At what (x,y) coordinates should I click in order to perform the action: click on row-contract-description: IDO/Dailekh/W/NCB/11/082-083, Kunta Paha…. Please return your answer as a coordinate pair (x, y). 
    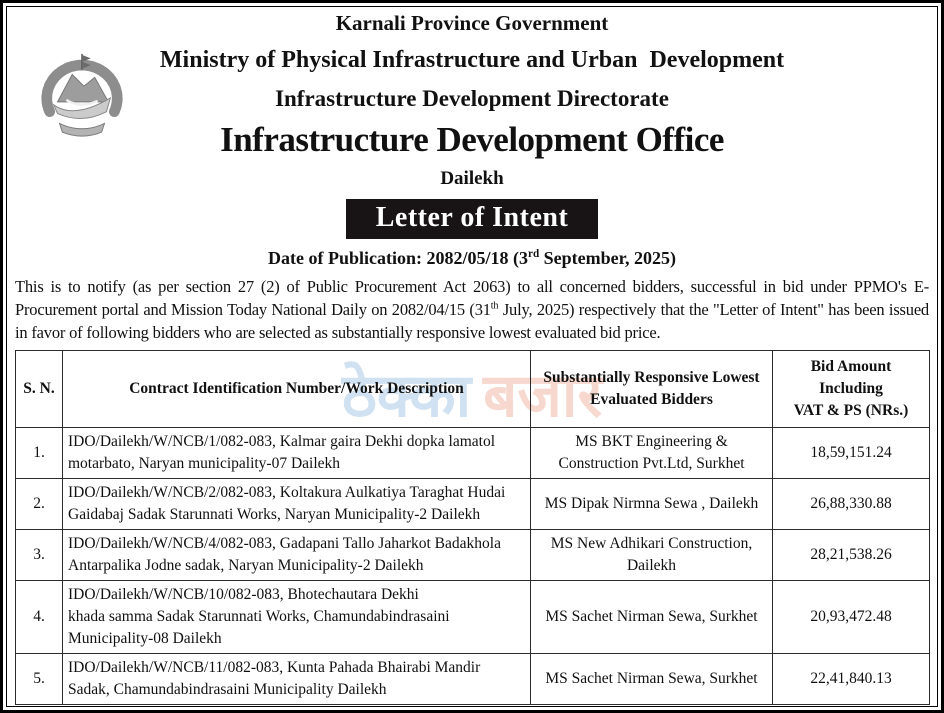
    Looking at the image, I should click on (296, 678).